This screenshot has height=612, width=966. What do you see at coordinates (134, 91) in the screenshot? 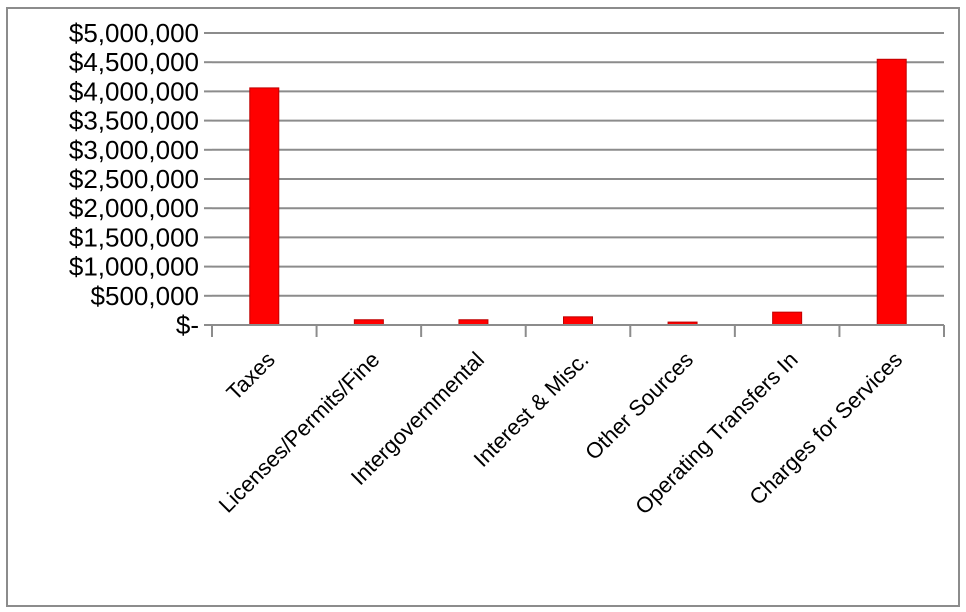
I see `y-tick-label: $4,000,000` at bounding box center [134, 91].